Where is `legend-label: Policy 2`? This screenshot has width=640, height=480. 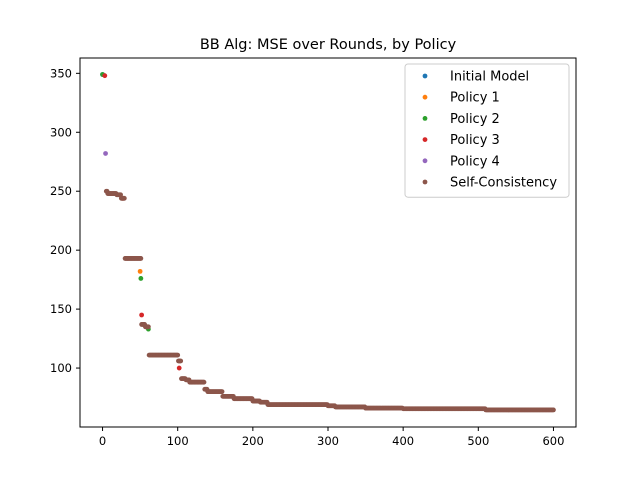
legend-label: Policy 2 is located at coordinates (475, 119).